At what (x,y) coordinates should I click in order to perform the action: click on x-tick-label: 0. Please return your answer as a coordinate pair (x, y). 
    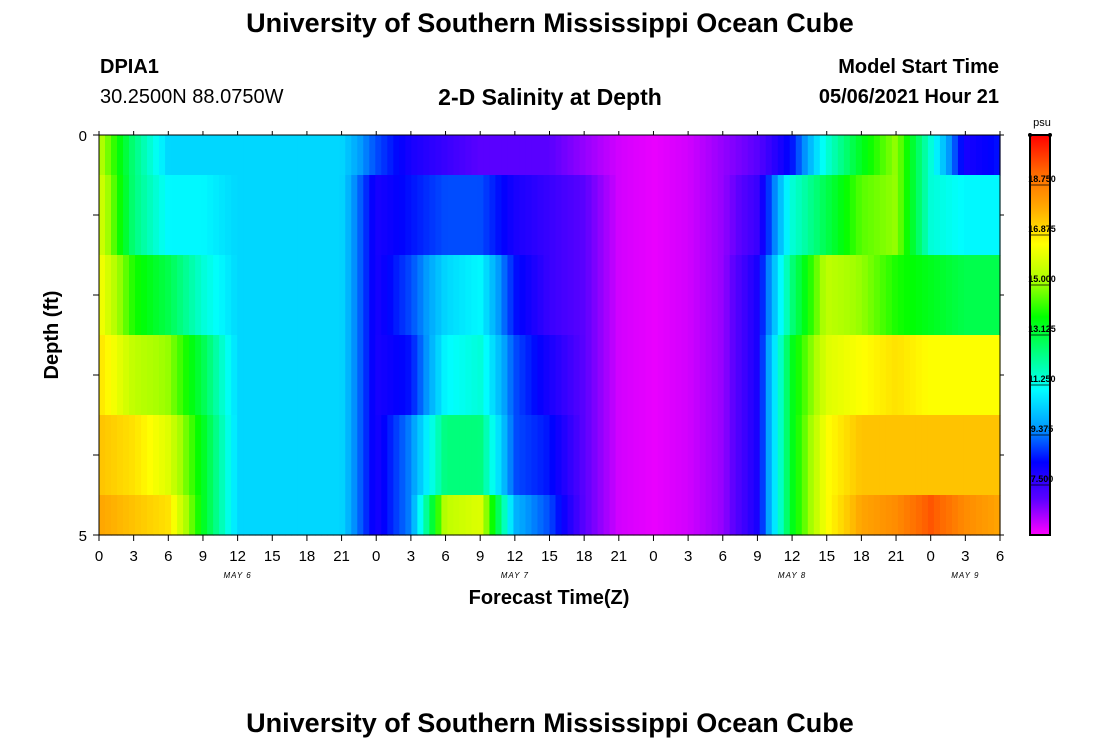
    Looking at the image, I should click on (99, 556).